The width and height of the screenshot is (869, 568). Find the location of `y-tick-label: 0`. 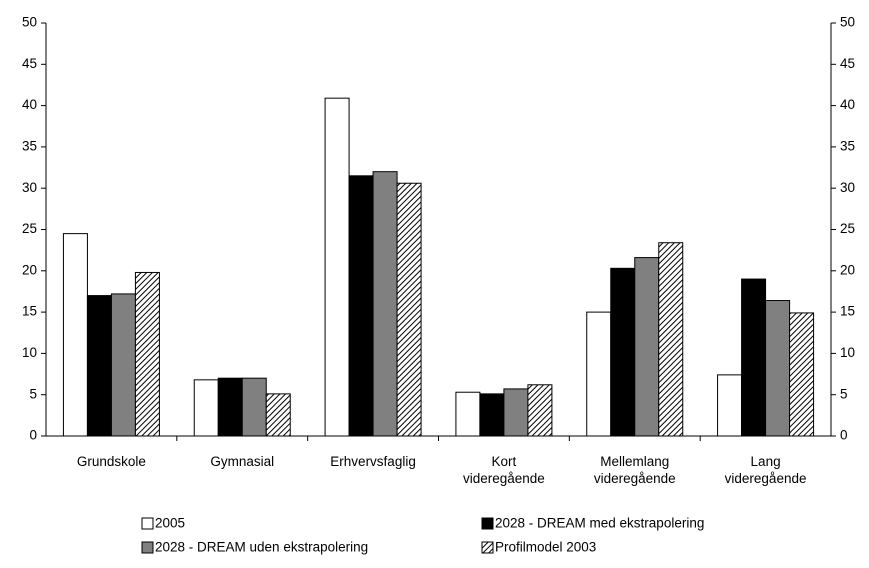

y-tick-label: 0 is located at coordinates (33, 435).